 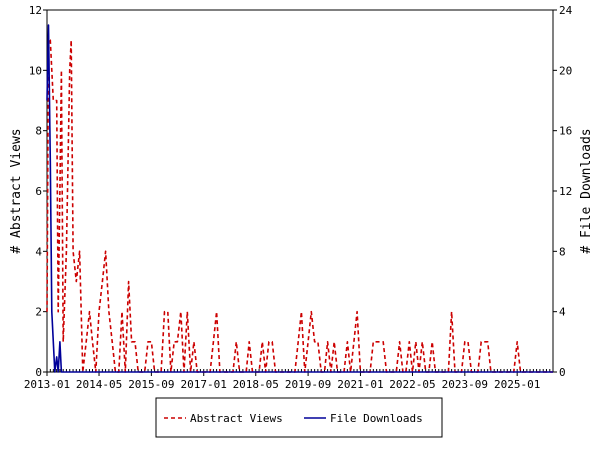 I want to click on x-tick-label: 2017-01, so click(x=204, y=384).